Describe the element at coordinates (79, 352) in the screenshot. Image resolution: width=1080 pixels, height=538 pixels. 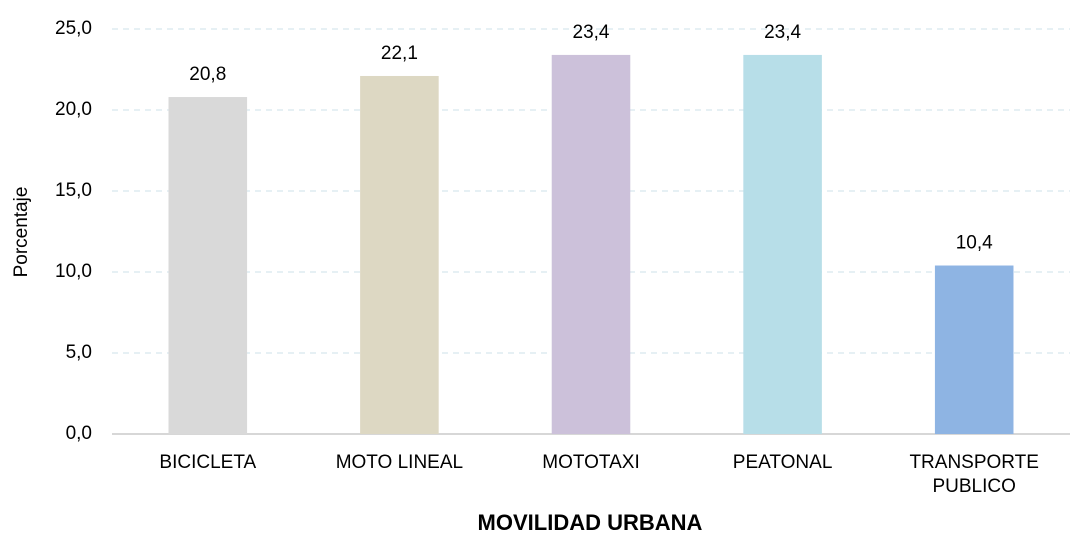
I see `y-tick-label: 5,0` at that location.